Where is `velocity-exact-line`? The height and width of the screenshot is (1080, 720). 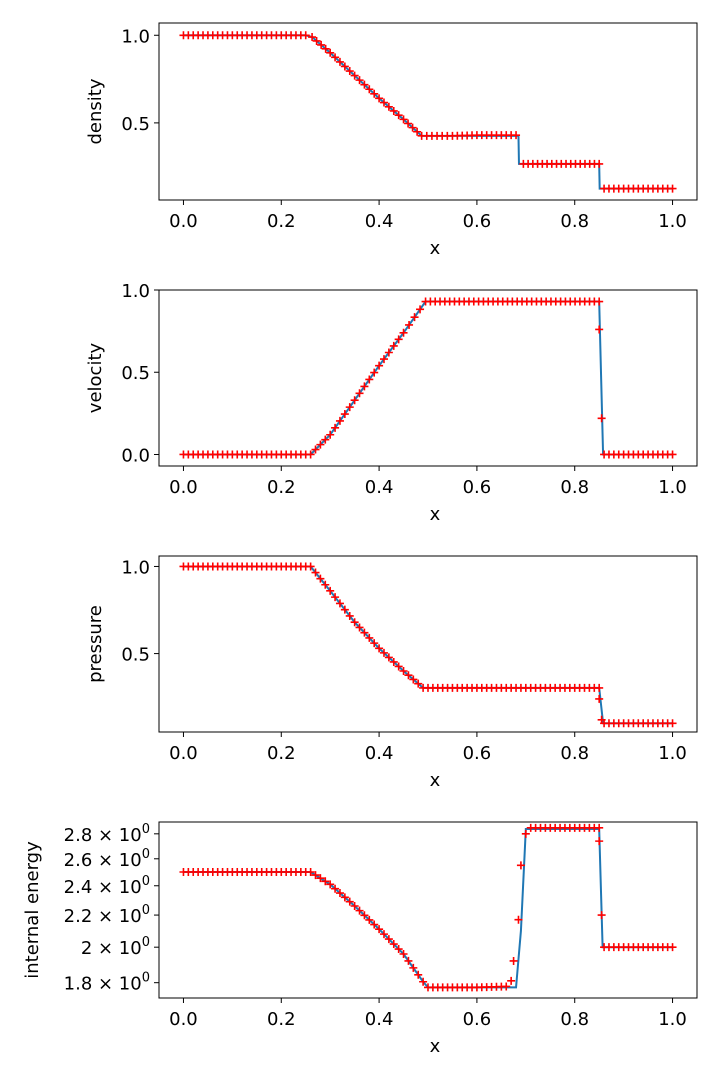
velocity-exact-line is located at coordinates (428, 378).